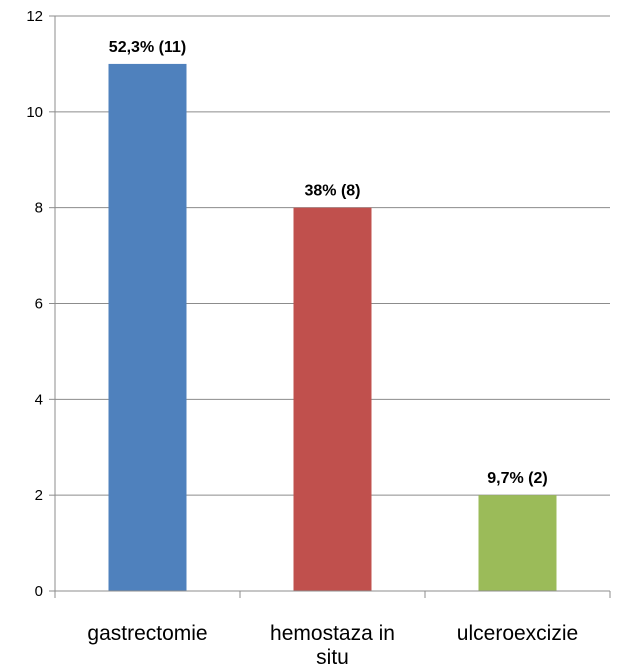  Describe the element at coordinates (39, 591) in the screenshot. I see `y-tick-label: 0` at that location.